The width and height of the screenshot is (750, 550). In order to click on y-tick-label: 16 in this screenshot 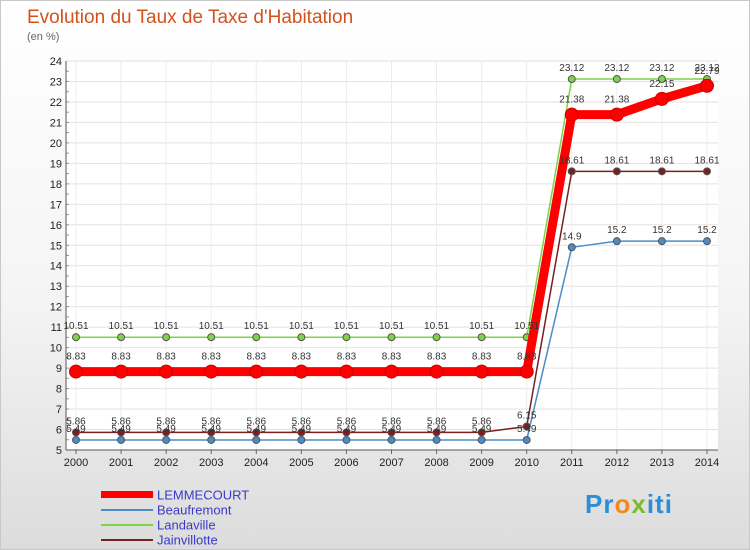, I will do `click(56, 226)`.